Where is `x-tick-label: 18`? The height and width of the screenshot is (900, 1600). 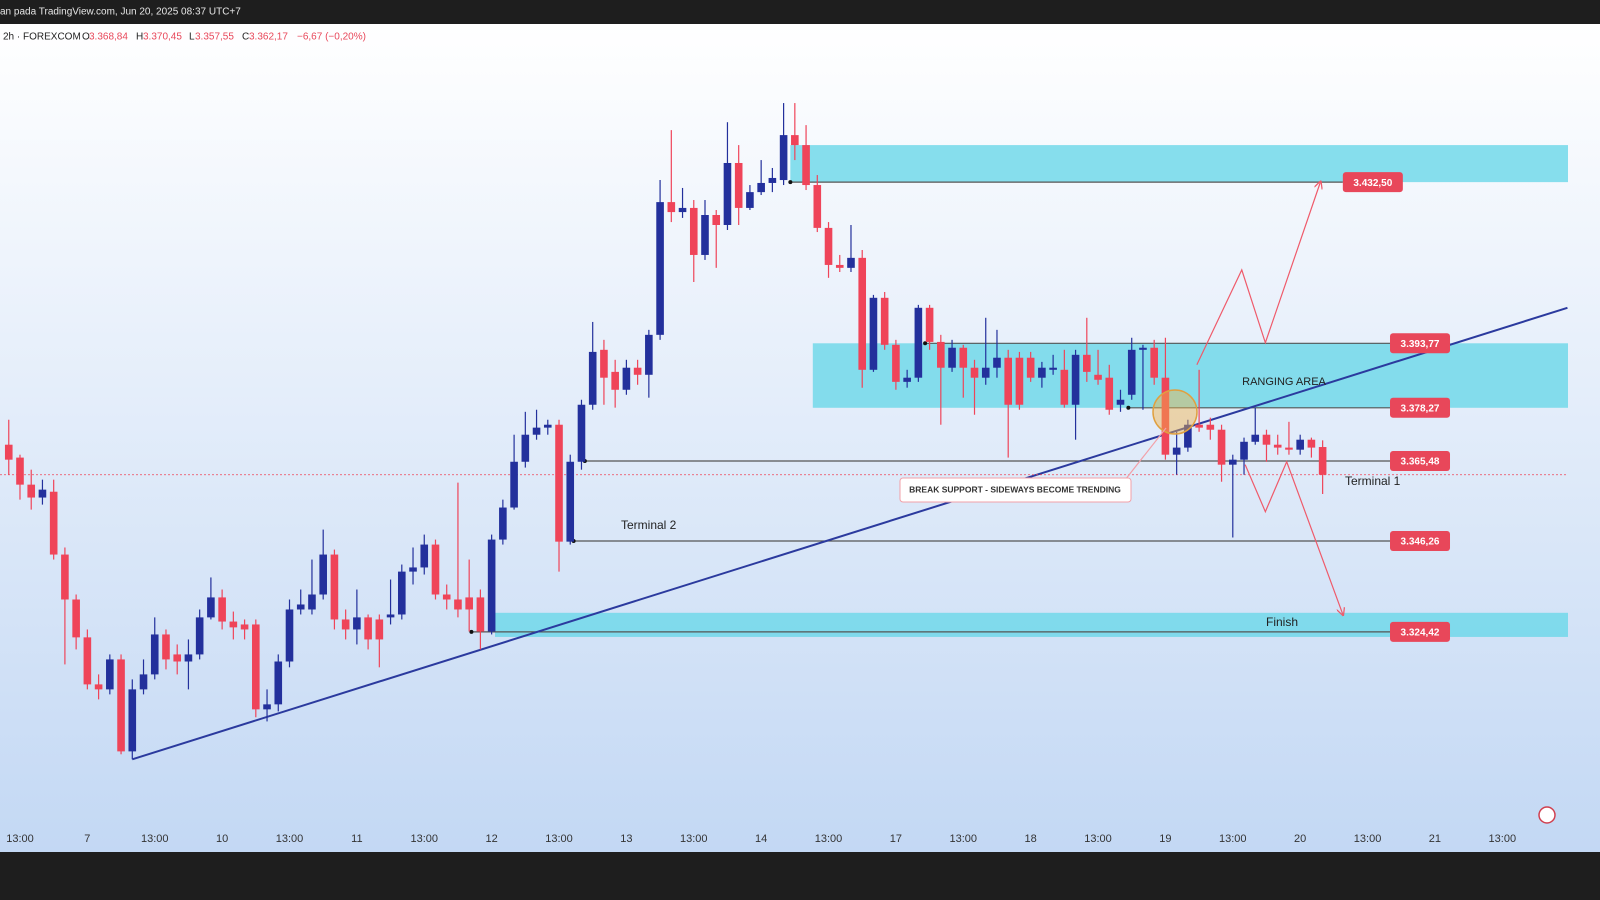 x-tick-label: 18 is located at coordinates (1031, 839).